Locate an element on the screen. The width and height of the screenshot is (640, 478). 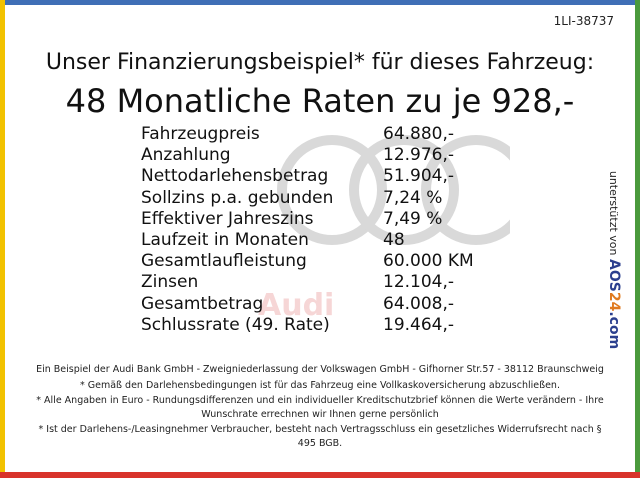
row-label: Schlussrate (49. Rate) is located at coordinates (235, 324).